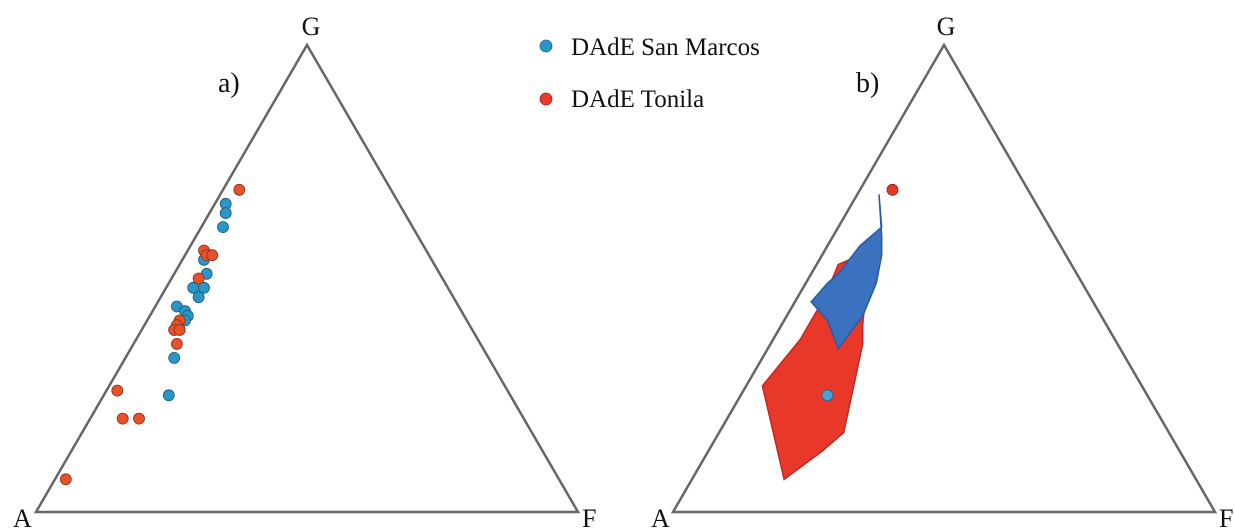 This screenshot has height=529, width=1235. What do you see at coordinates (649, 73) in the screenshot?
I see `legend: DAdE San Marcos DAdE Tonila` at bounding box center [649, 73].